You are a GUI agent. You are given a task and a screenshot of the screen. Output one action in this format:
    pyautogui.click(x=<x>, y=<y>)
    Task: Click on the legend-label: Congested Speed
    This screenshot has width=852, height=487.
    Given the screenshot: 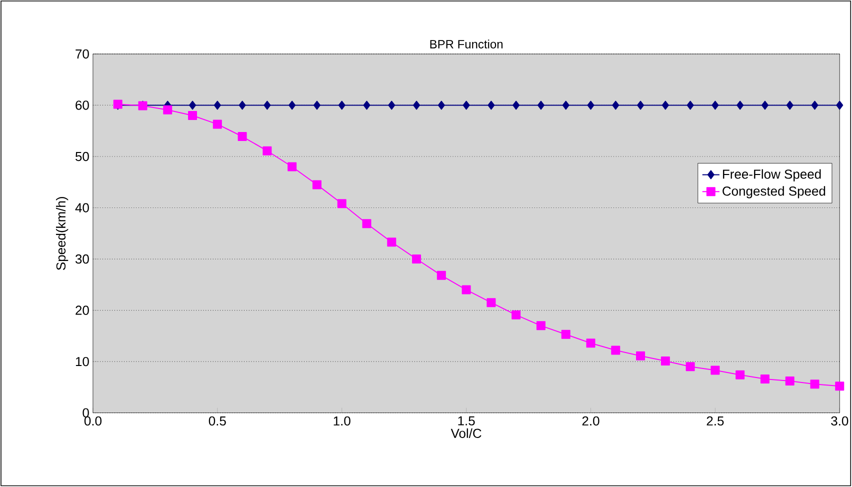 What is the action you would take?
    pyautogui.click(x=774, y=192)
    